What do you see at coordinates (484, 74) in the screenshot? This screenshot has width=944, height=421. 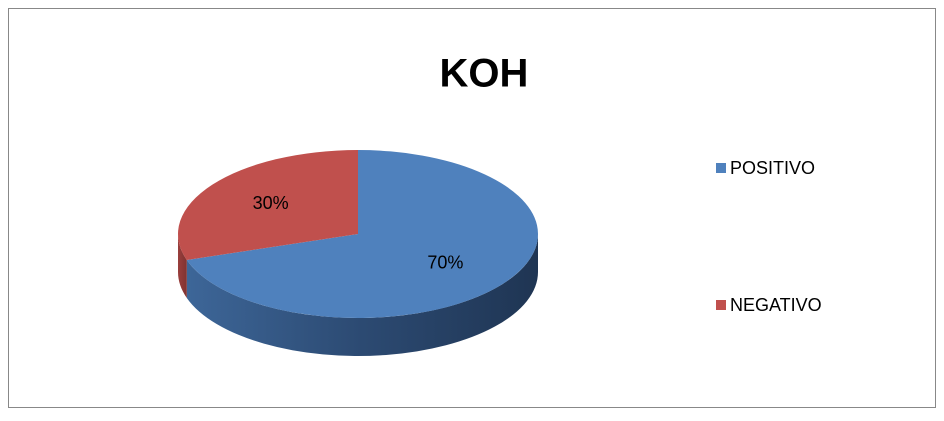 I see `chart-title: KOH` at bounding box center [484, 74].